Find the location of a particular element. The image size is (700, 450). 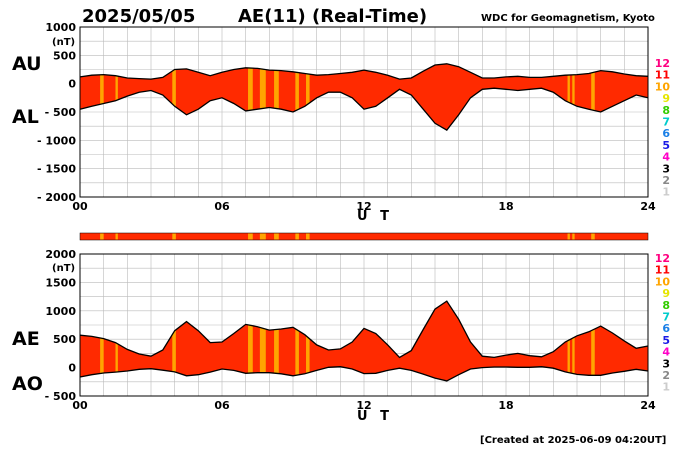

y-tick-label: - 1000 is located at coordinates (56, 140).